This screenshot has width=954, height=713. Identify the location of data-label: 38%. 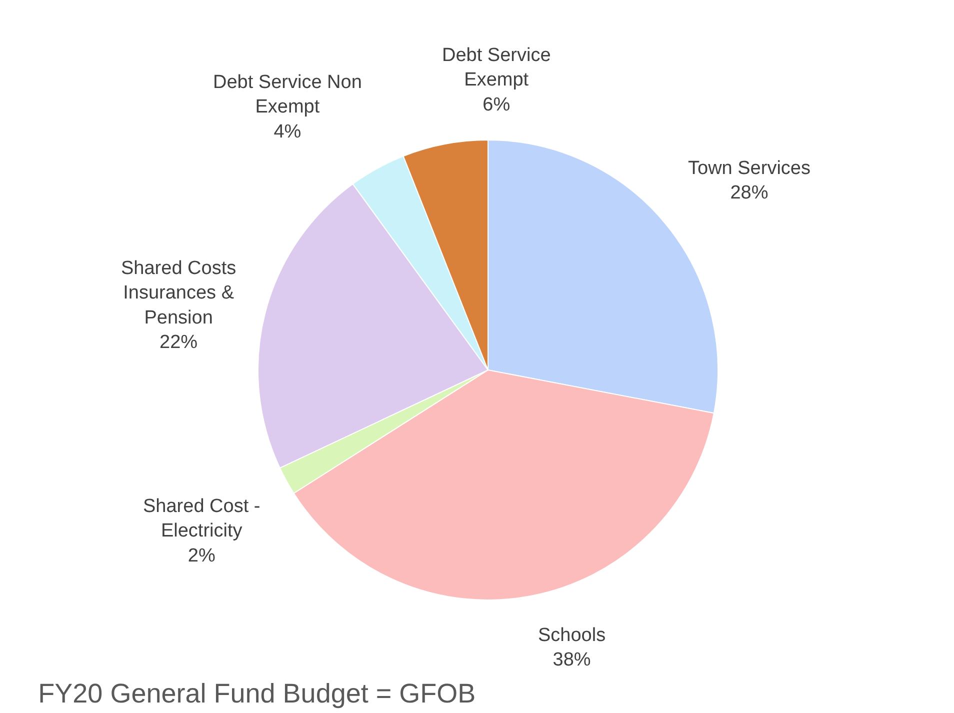
(571, 660).